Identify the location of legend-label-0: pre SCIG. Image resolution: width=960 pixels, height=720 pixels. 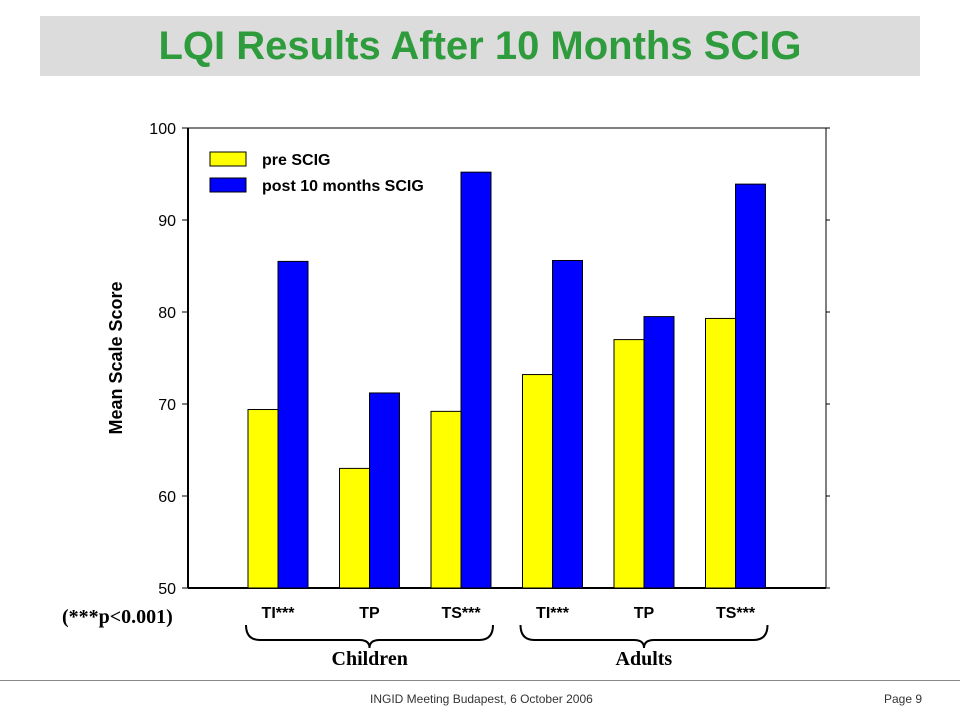
(296, 160).